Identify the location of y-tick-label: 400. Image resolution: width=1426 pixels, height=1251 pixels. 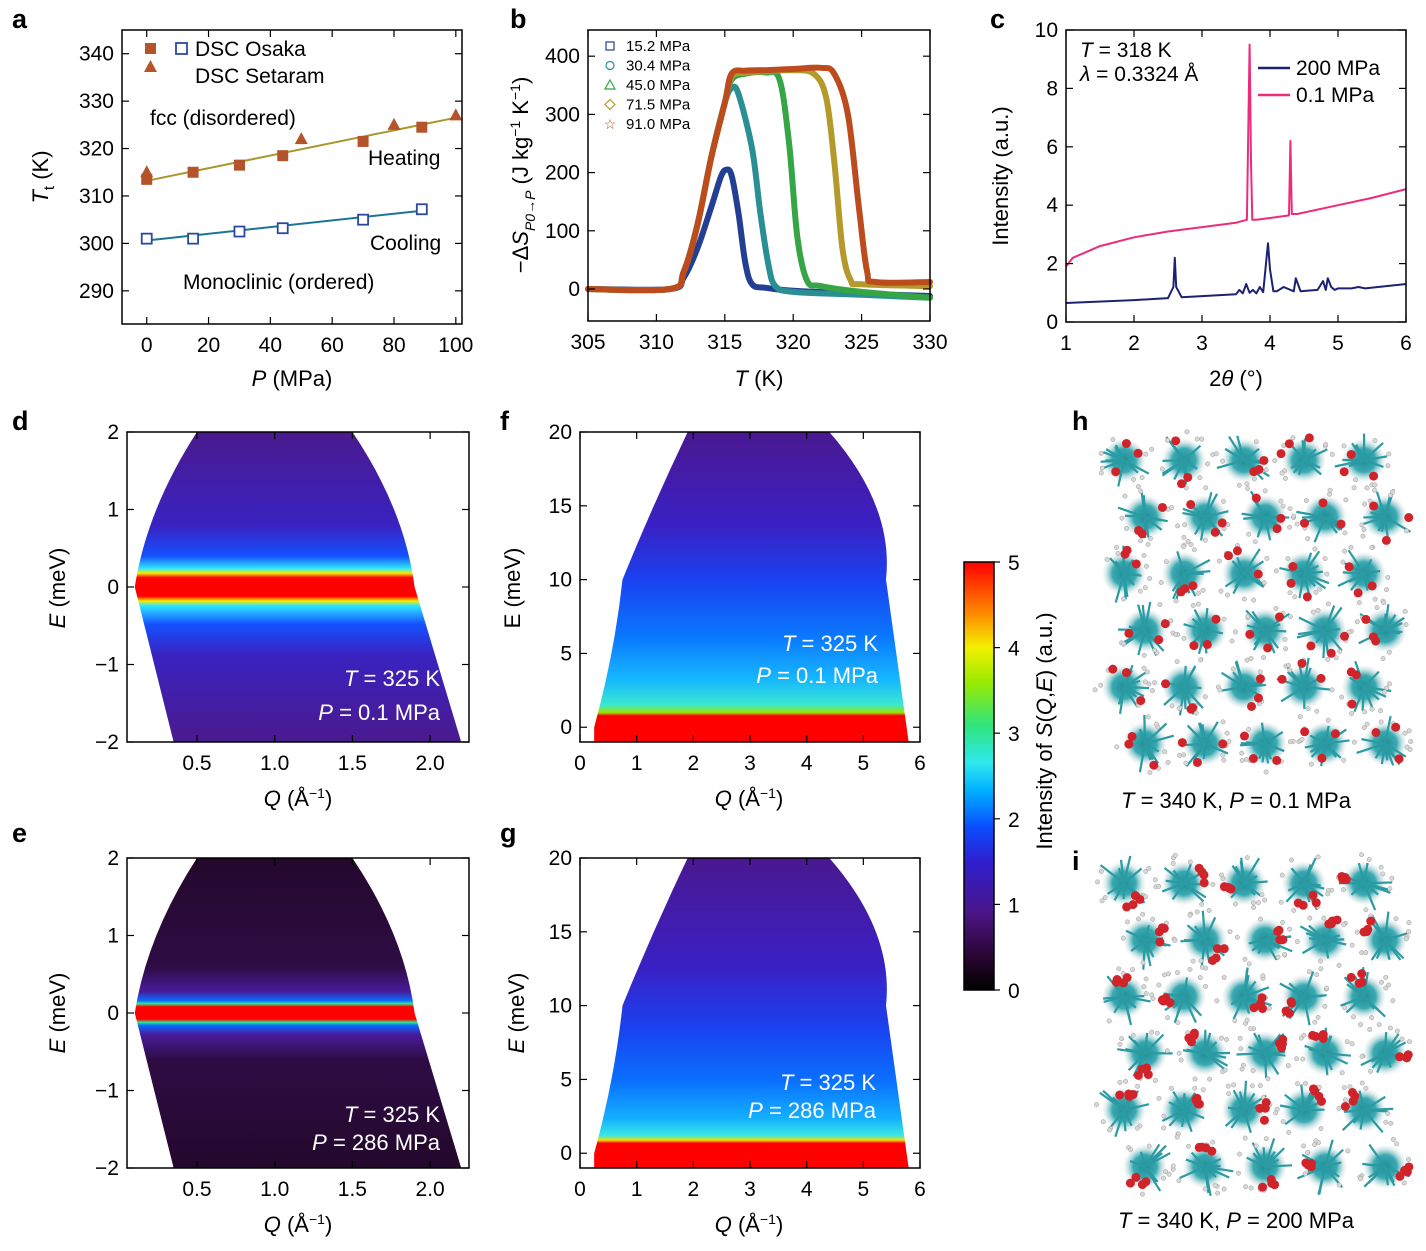
(562, 56).